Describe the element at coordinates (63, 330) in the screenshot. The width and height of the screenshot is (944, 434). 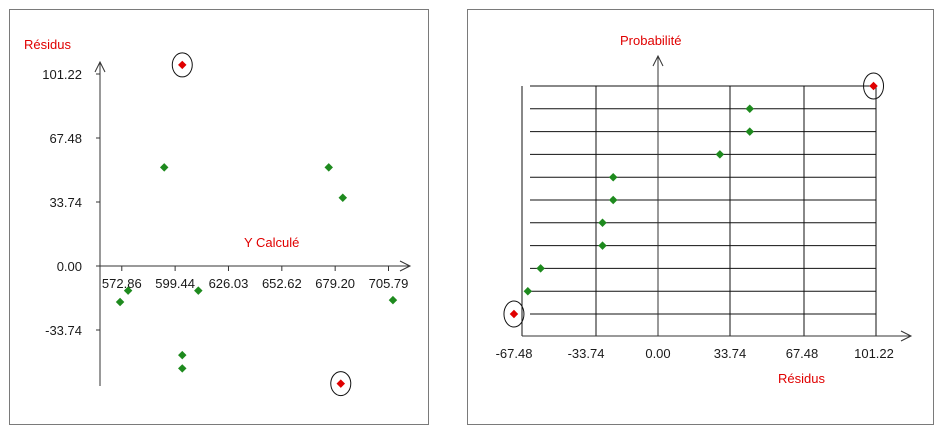
I see `left-y-tick-label: -33.74` at that location.